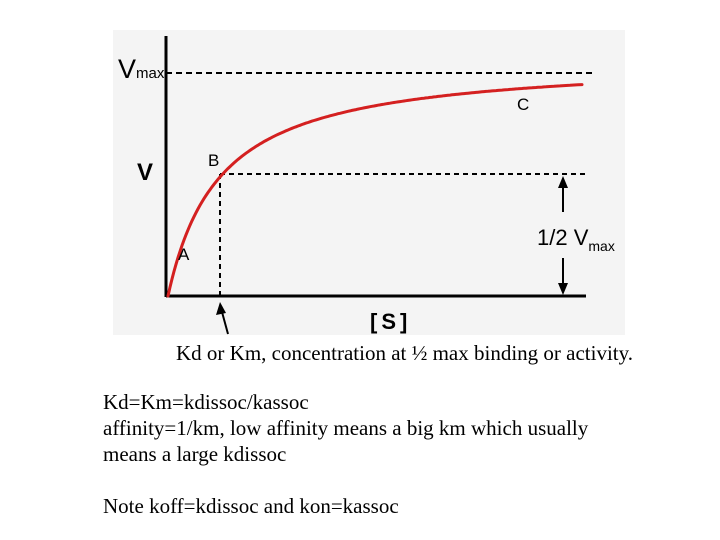 This screenshot has width=720, height=540. Describe the element at coordinates (563, 237) in the screenshot. I see `half-vmax-label-main: 1/2 V` at that location.